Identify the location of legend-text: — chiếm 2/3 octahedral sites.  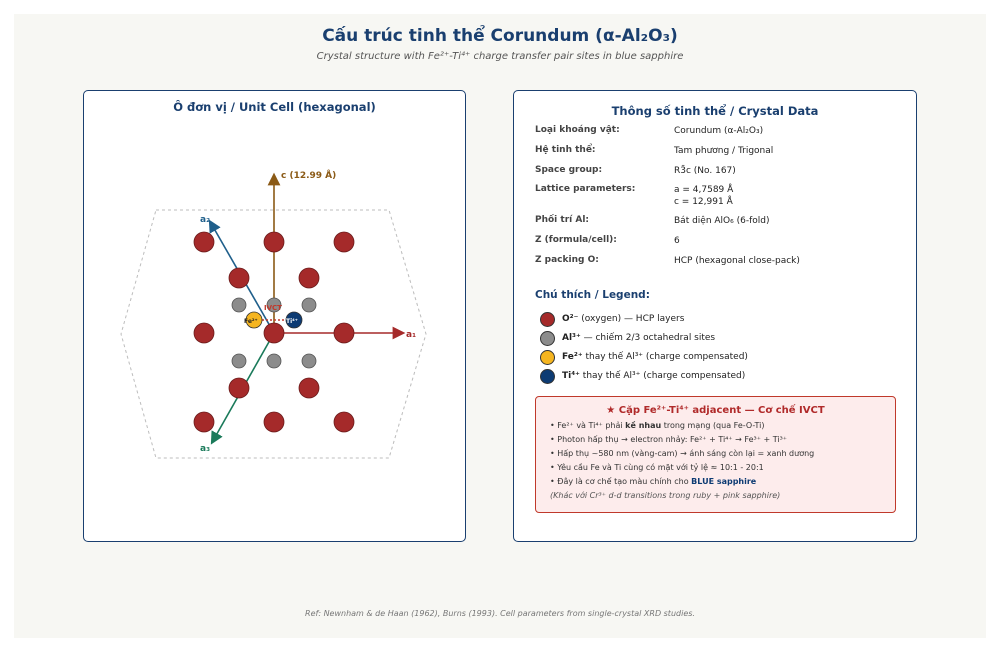
(649, 338).